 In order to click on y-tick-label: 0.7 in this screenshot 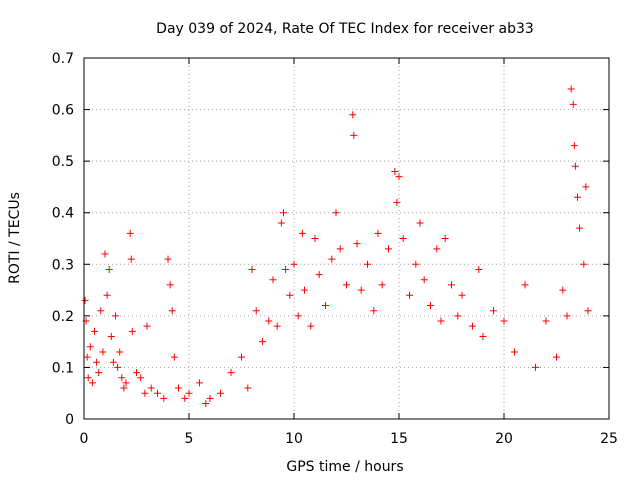, I will do `click(63, 59)`.